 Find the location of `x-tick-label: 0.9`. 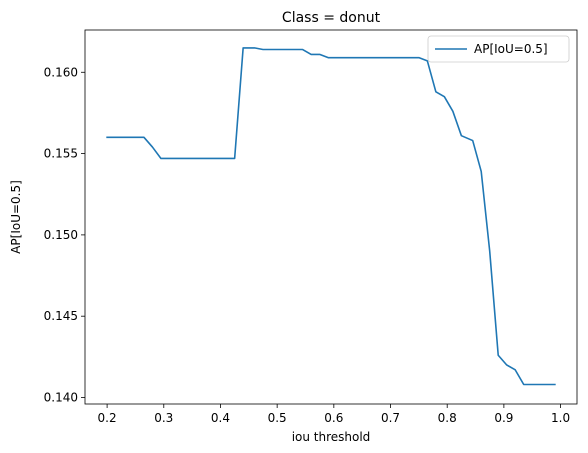

x-tick-label: 0.9 is located at coordinates (503, 418).